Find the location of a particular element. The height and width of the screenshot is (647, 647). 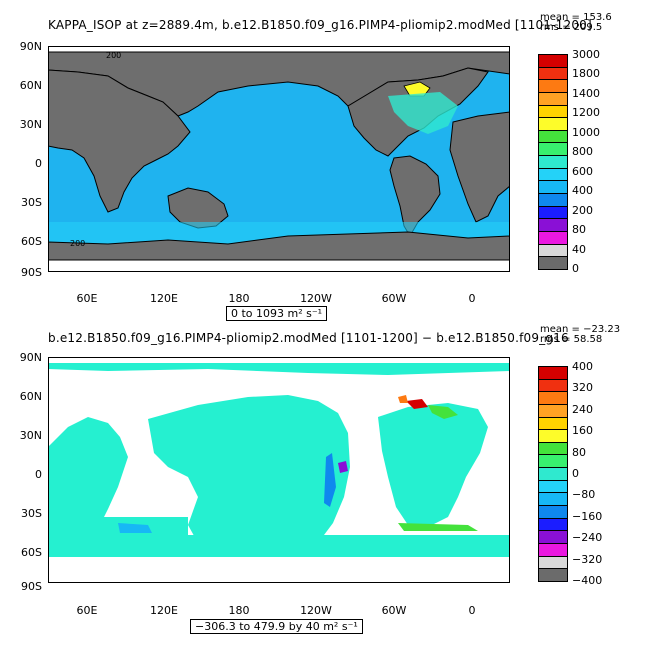

panel2-lon-180: 180 is located at coordinates (239, 610).